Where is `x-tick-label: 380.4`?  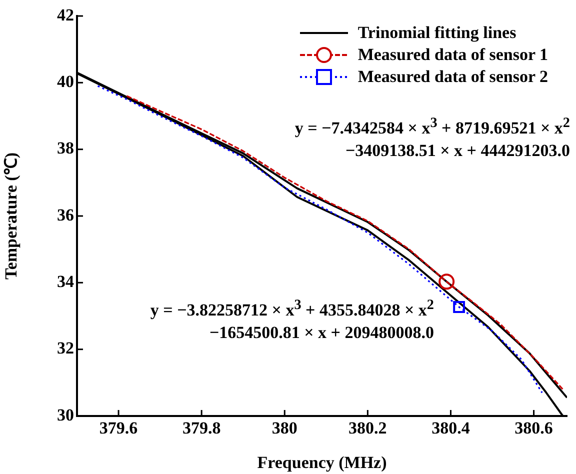
x-tick-label: 380.4 is located at coordinates (451, 428).